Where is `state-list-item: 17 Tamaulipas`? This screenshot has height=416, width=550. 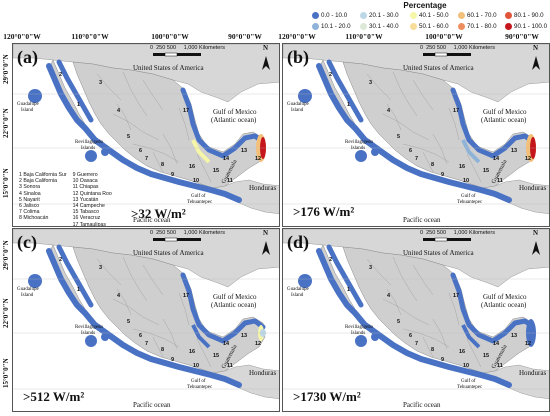 state-list-item: 17 Tamaulipas is located at coordinates (89, 224).